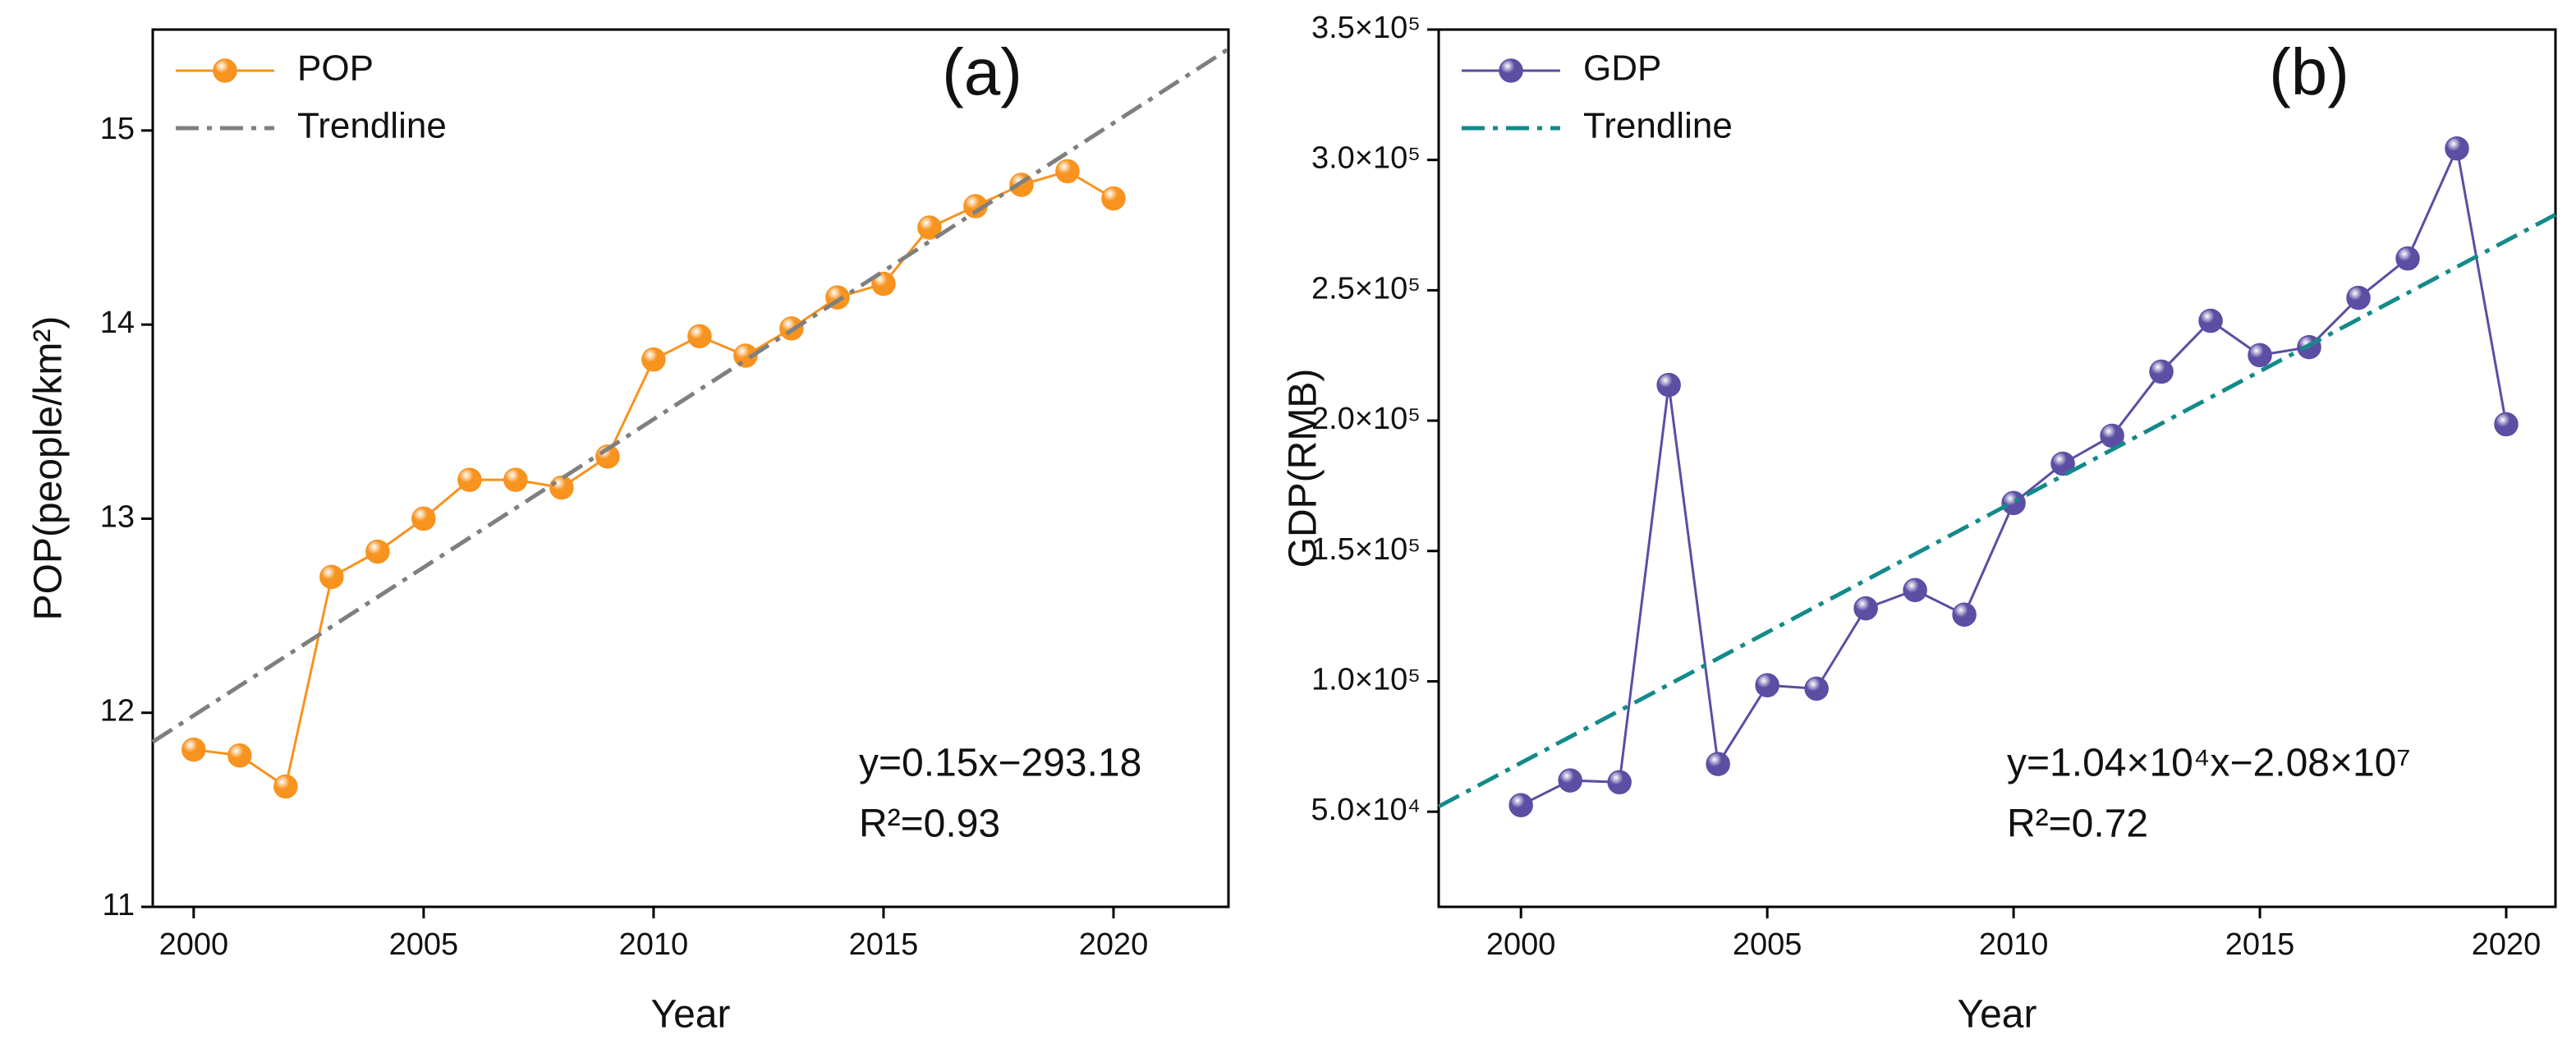  What do you see at coordinates (982, 71) in the screenshot?
I see `panel-label: (a)` at bounding box center [982, 71].